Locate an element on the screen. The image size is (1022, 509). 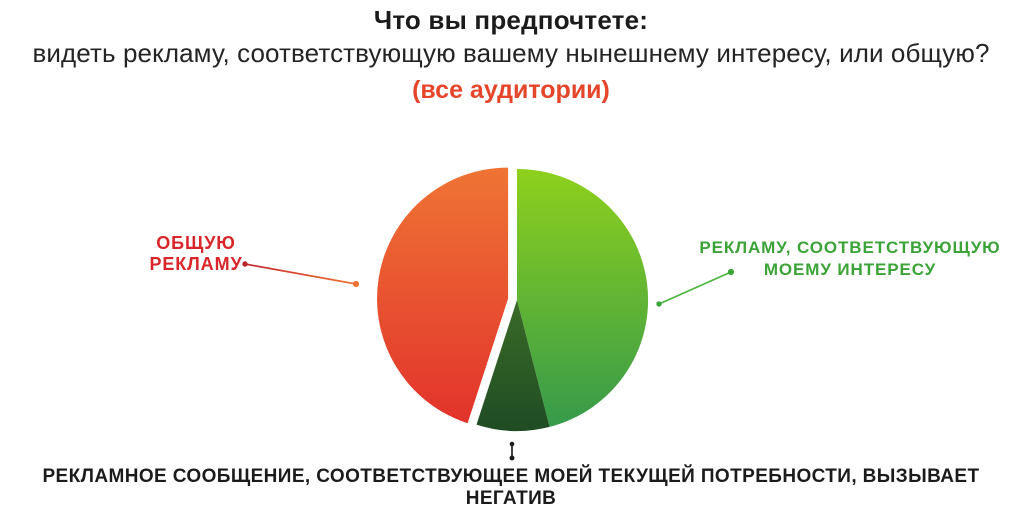
callout-line-general is located at coordinates (301, 274).